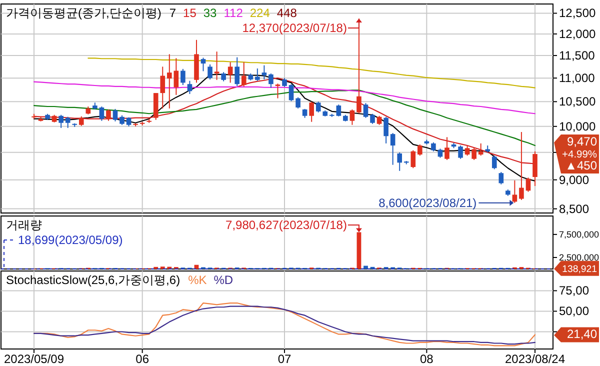  What do you see at coordinates (143, 359) in the screenshot?
I see `x-tick-label: 06` at bounding box center [143, 359].